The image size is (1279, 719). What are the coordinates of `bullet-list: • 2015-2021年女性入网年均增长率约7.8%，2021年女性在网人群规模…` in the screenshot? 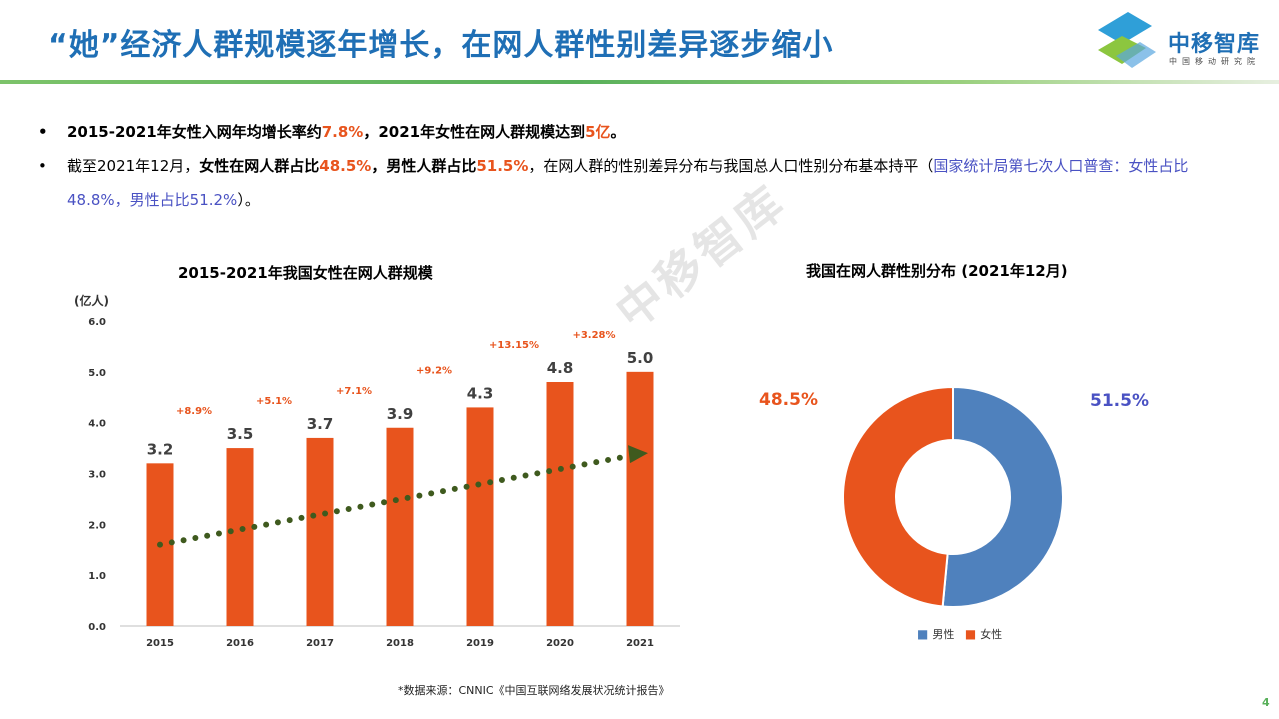 It's located at (638, 166).